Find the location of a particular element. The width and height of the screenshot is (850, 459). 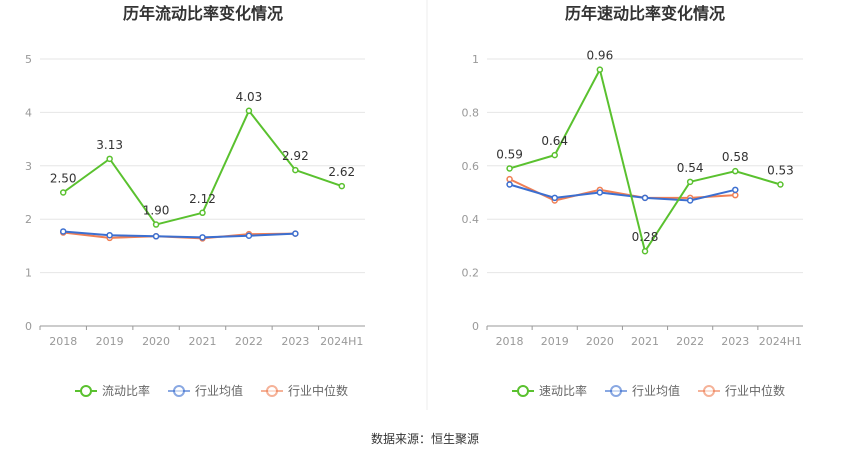

y-tick-label: 3 is located at coordinates (28, 166).